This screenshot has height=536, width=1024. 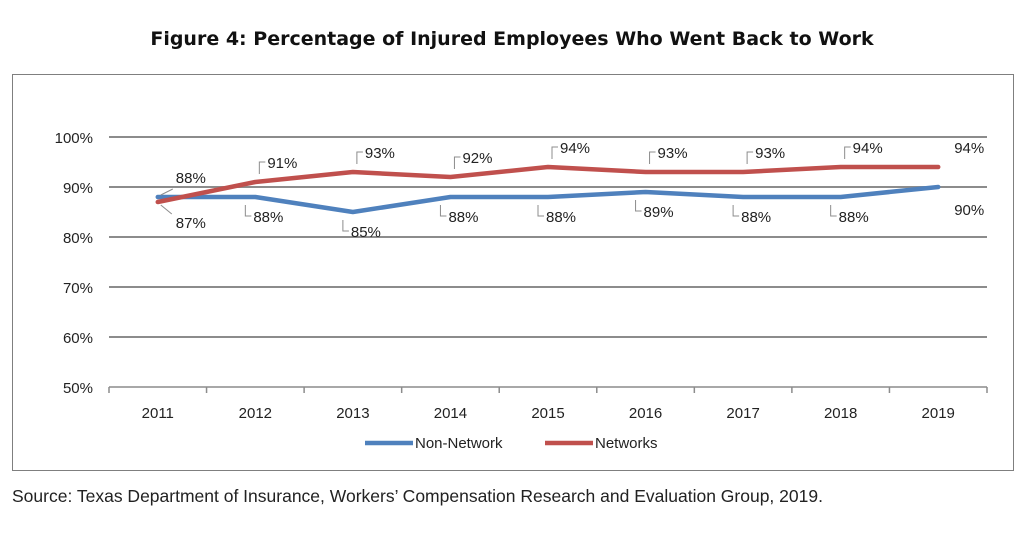 I want to click on data-label-networks: 92%, so click(x=477, y=158).